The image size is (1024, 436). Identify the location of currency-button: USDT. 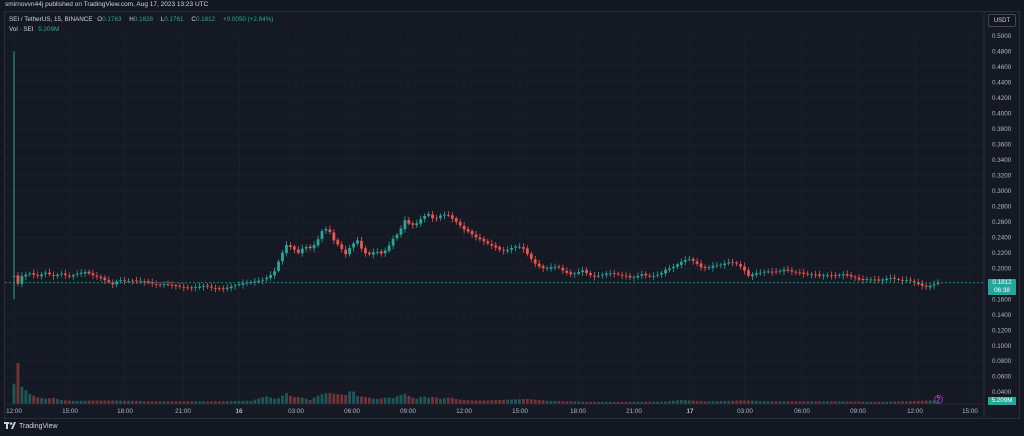
(1002, 20).